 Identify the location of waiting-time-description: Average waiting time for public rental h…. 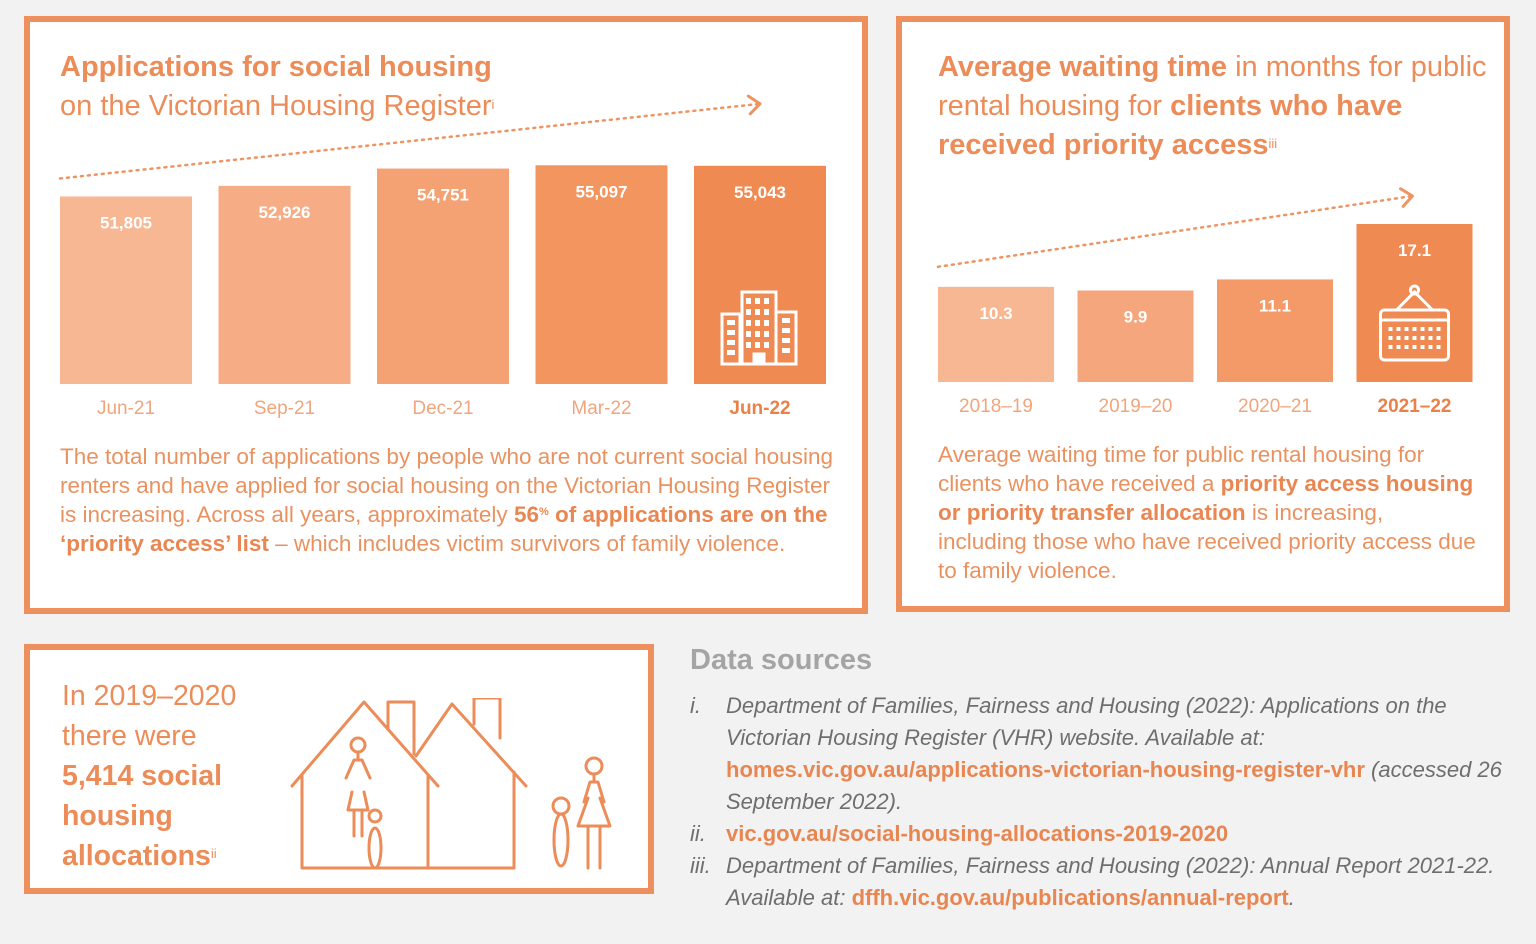
(1208, 512).